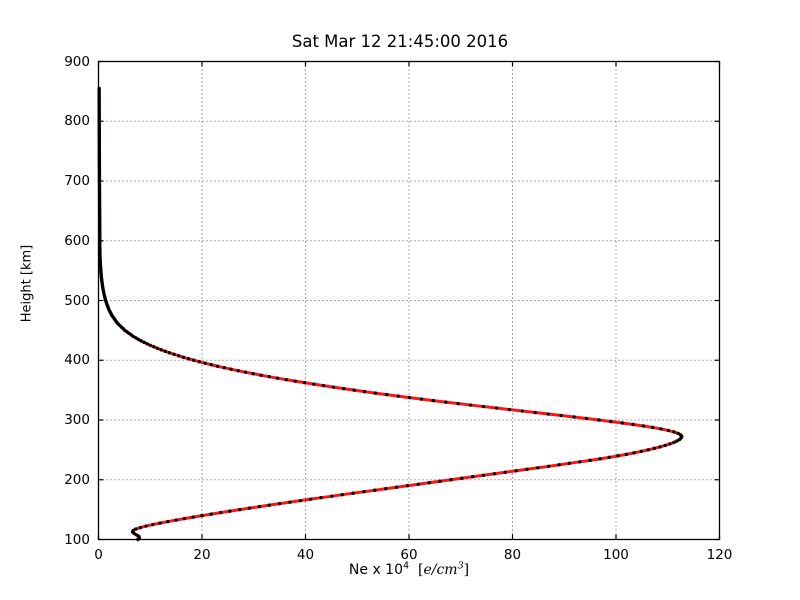  I want to click on x-tick-label: 120, so click(719, 554).